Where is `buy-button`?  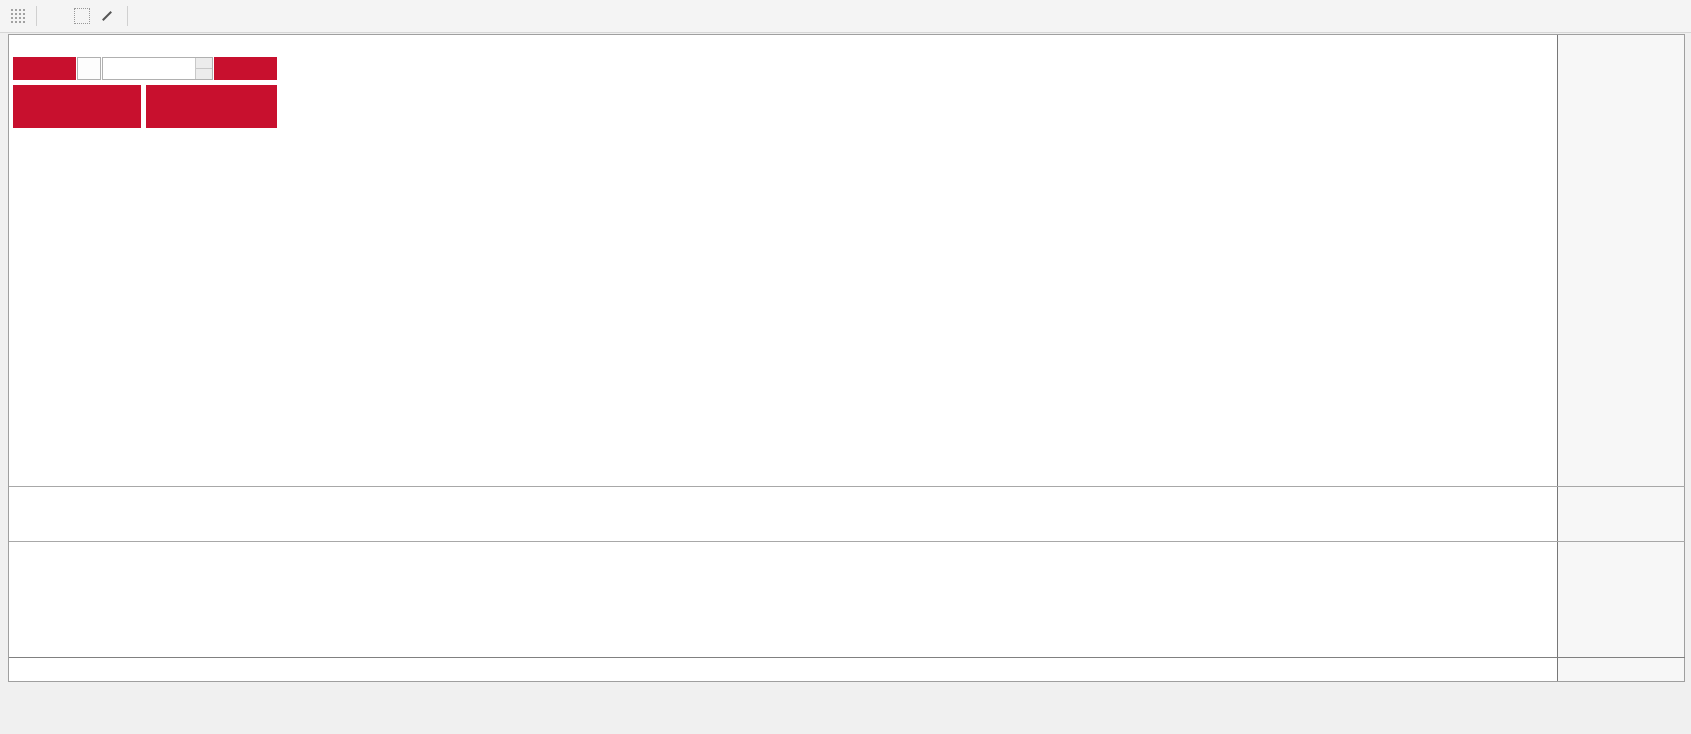 buy-button is located at coordinates (245, 68).